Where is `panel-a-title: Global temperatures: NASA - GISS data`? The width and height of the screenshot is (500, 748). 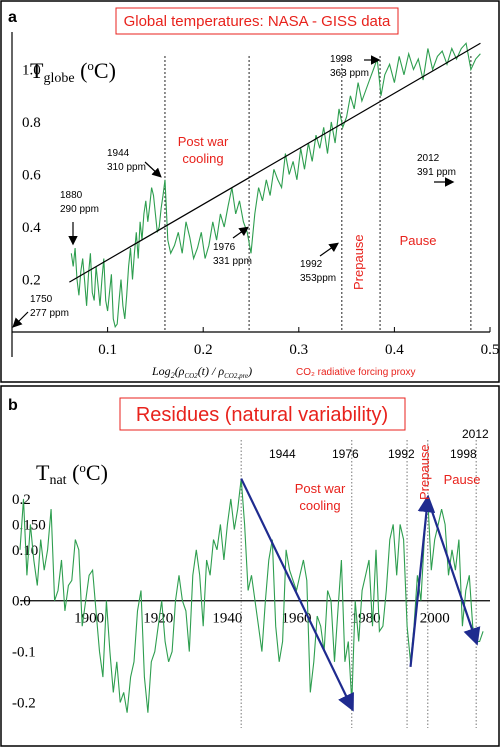 panel-a-title: Global temperatures: NASA - GISS data is located at coordinates (257, 21).